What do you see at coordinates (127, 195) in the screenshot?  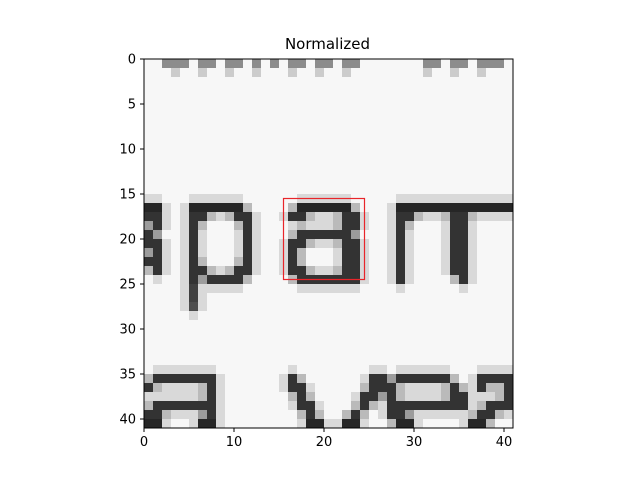 I see `y-tick-label: 15` at bounding box center [127, 195].